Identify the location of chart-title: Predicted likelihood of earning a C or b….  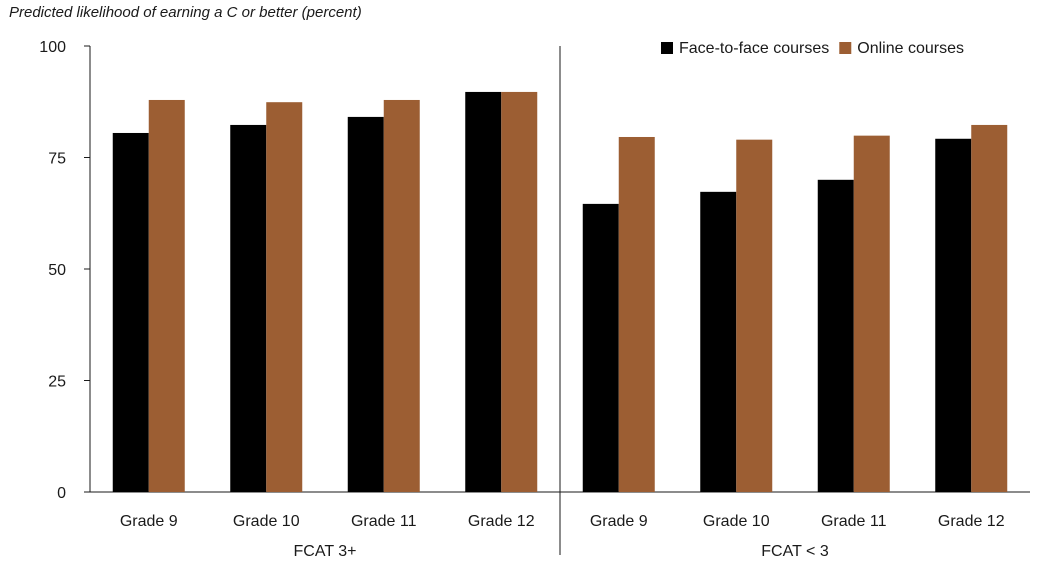
(185, 12).